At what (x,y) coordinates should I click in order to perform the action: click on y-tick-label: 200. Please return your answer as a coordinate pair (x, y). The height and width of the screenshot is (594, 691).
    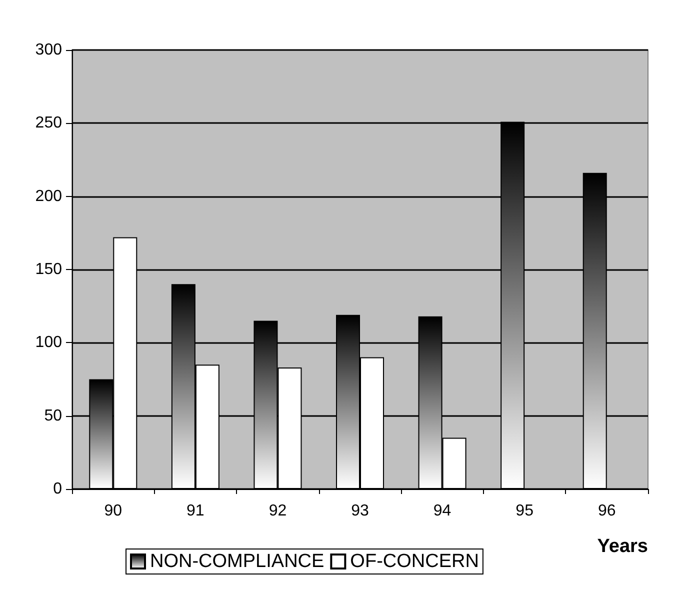
    Looking at the image, I should click on (48, 196).